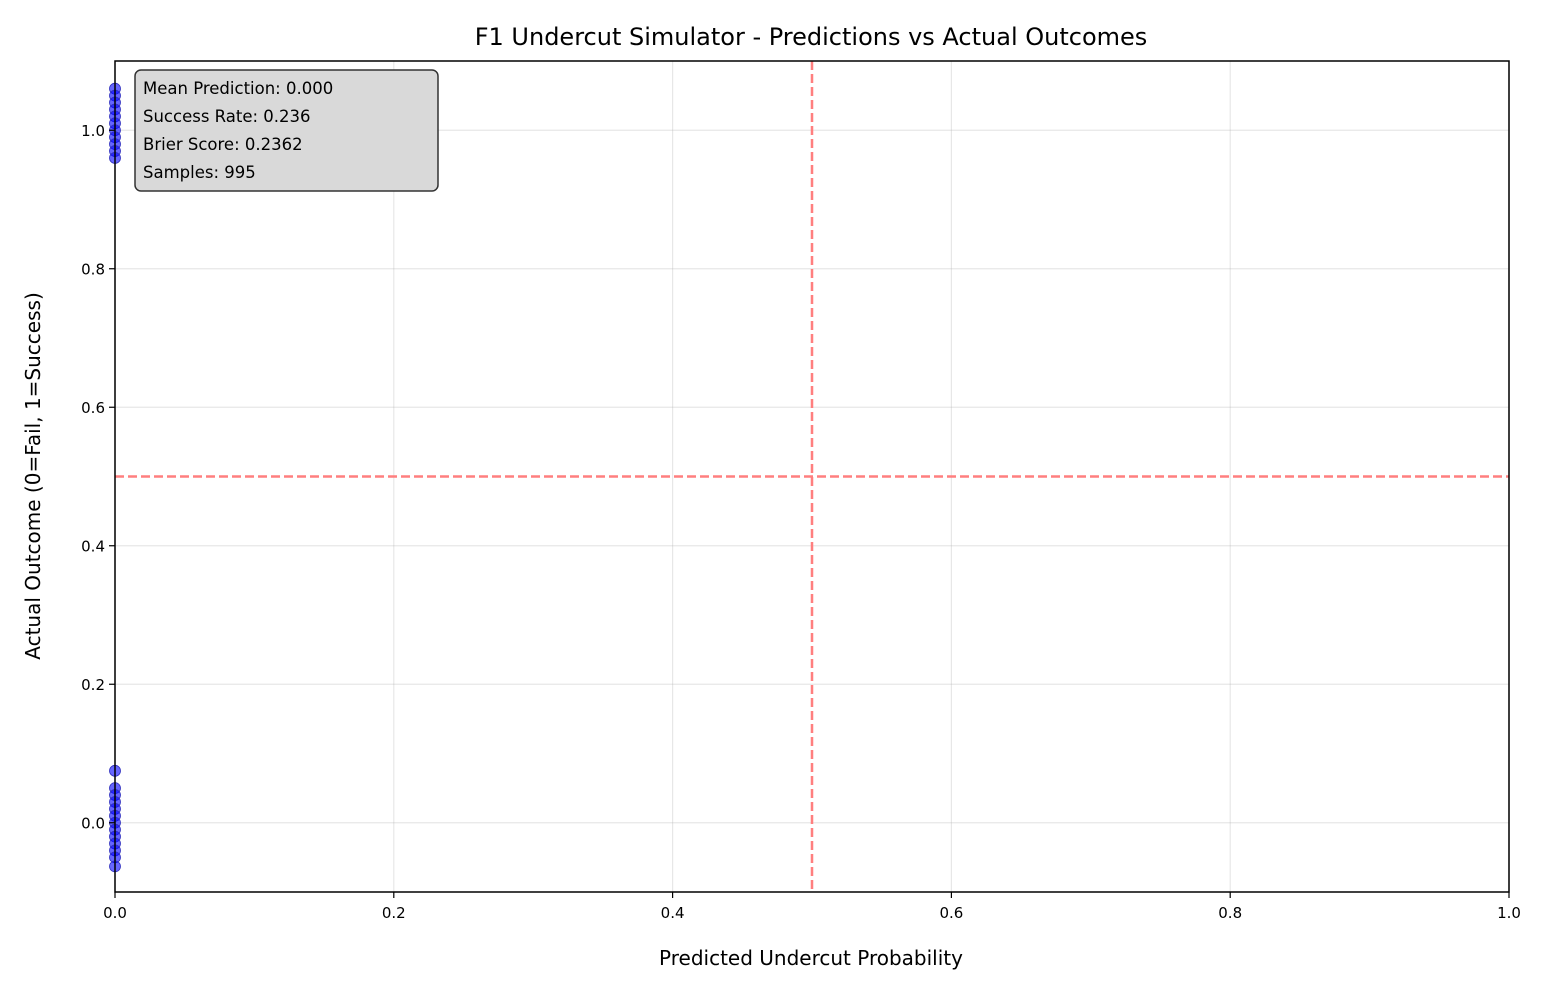  What do you see at coordinates (394, 913) in the screenshot?
I see `x-tick-label: 0.2` at bounding box center [394, 913].